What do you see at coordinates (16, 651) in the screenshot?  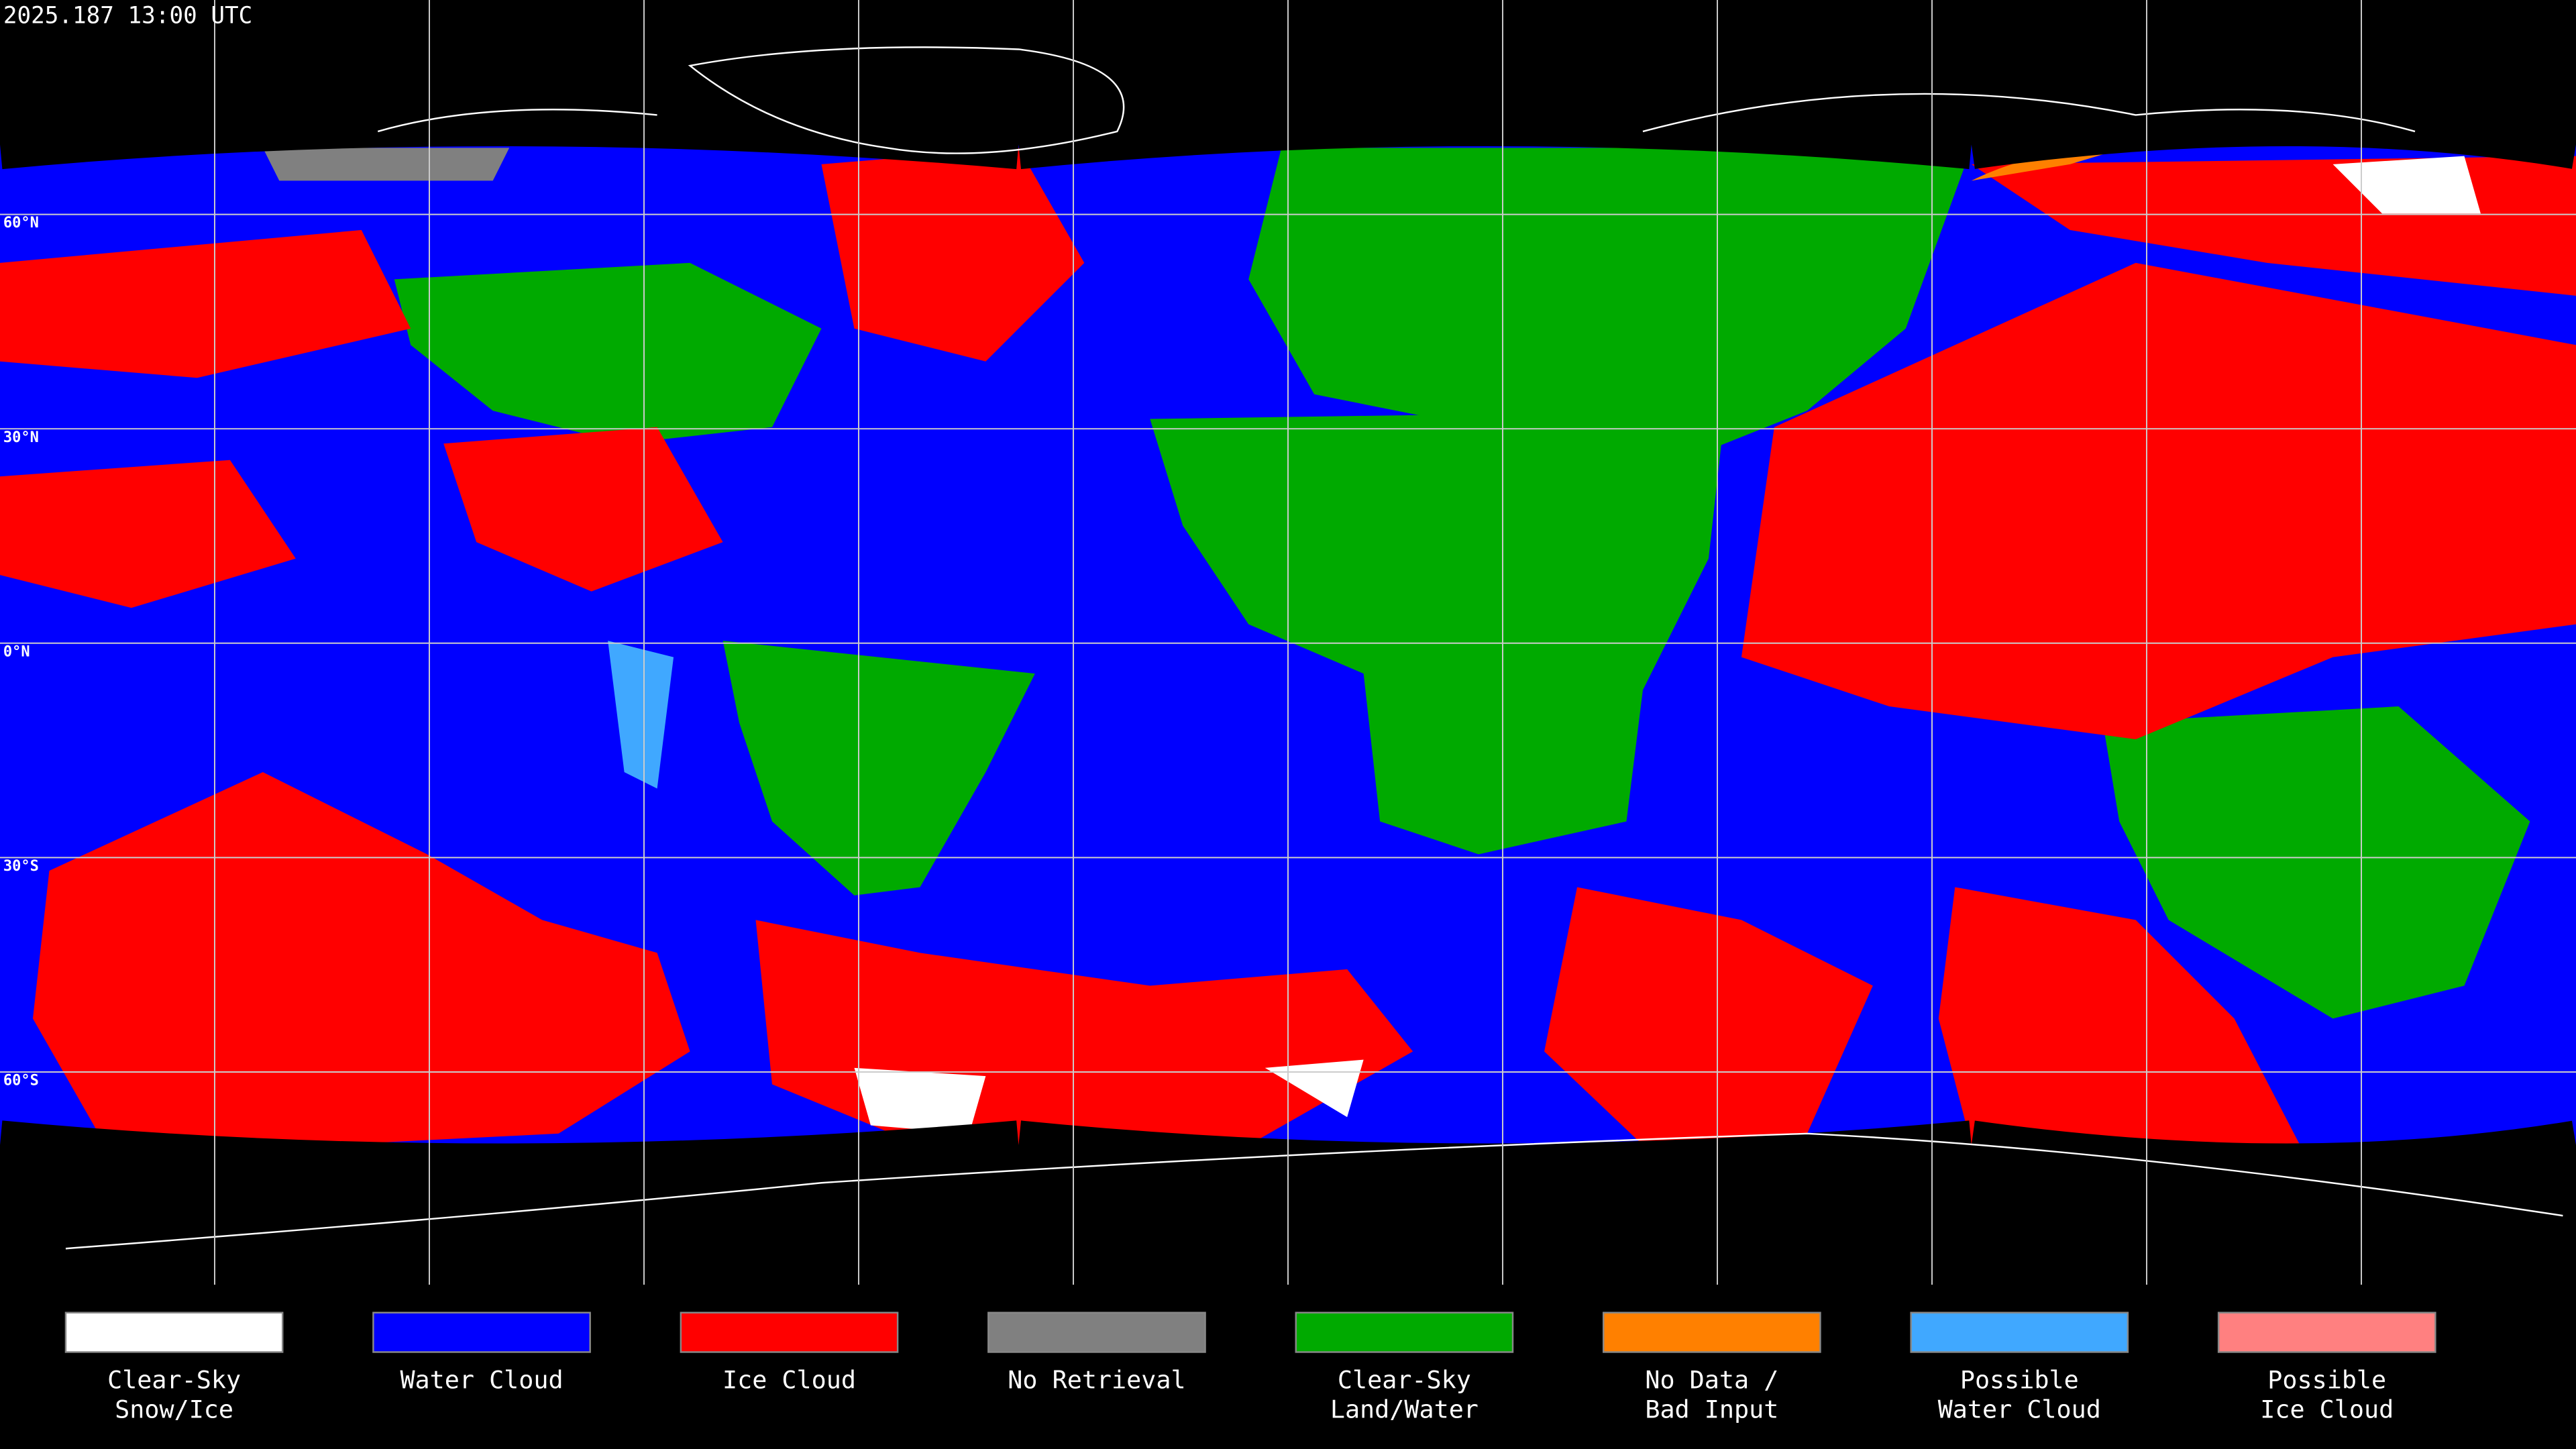 I see `lat-label: 0°N` at bounding box center [16, 651].